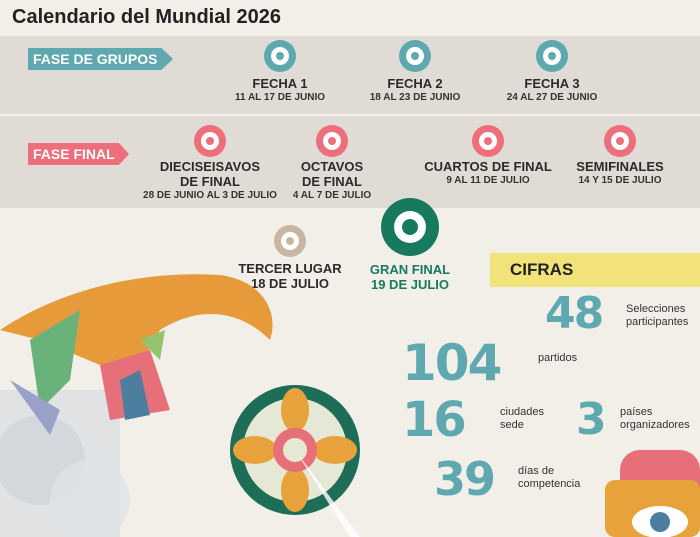 The height and width of the screenshot is (537, 700). What do you see at coordinates (100, 59) in the screenshot?
I see `phase-groups-label: FASE DE GRUPOS` at bounding box center [100, 59].